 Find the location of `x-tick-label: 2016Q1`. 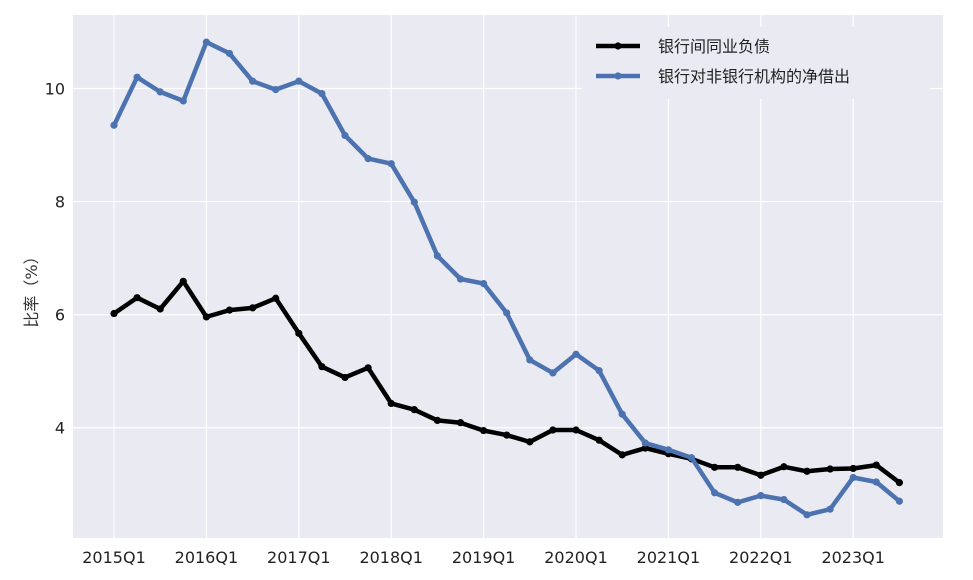

x-tick-label: 2016Q1 is located at coordinates (207, 557).